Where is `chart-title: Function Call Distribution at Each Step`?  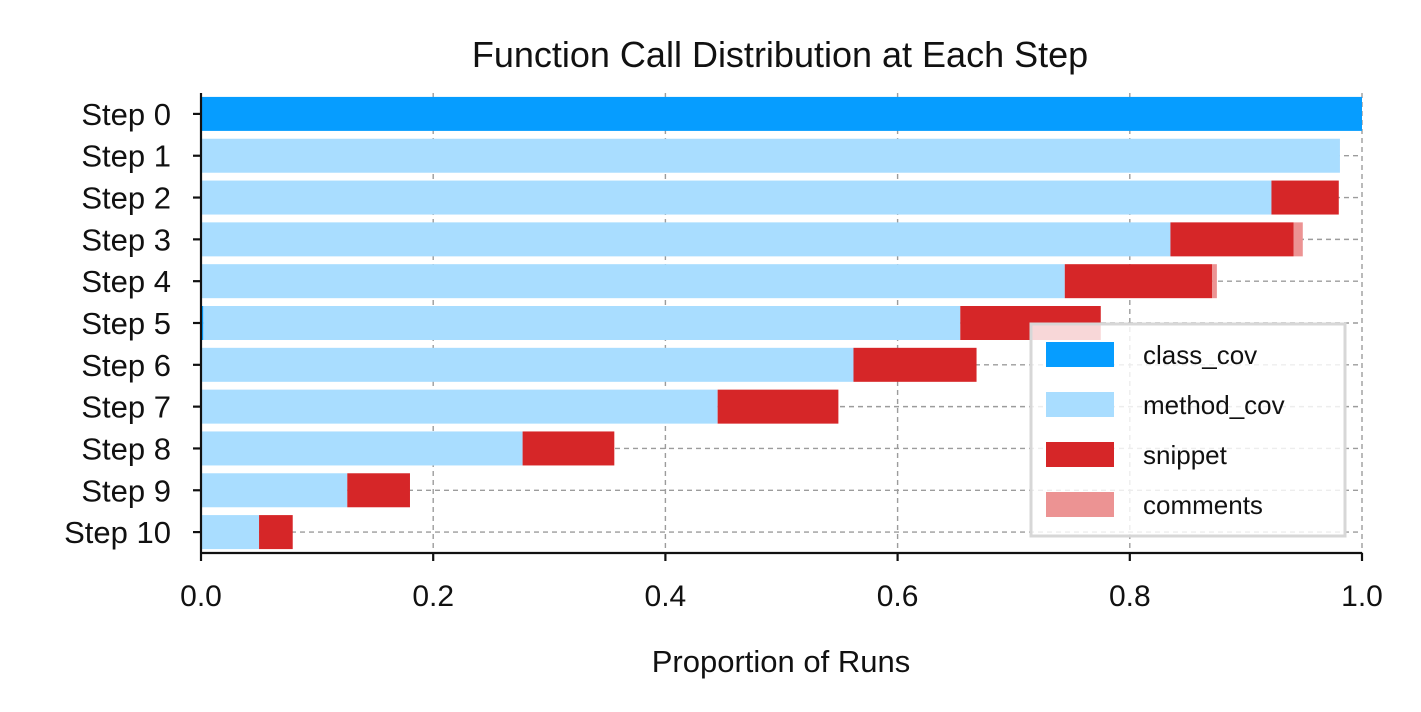 chart-title: Function Call Distribution at Each Step is located at coordinates (780, 54).